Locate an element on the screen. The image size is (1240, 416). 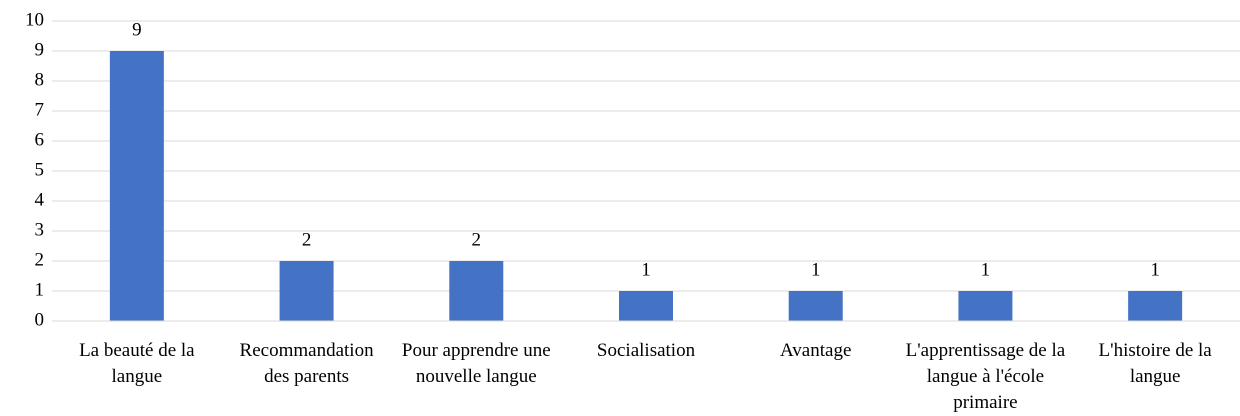
y-tick-label: 7 is located at coordinates (40, 109).